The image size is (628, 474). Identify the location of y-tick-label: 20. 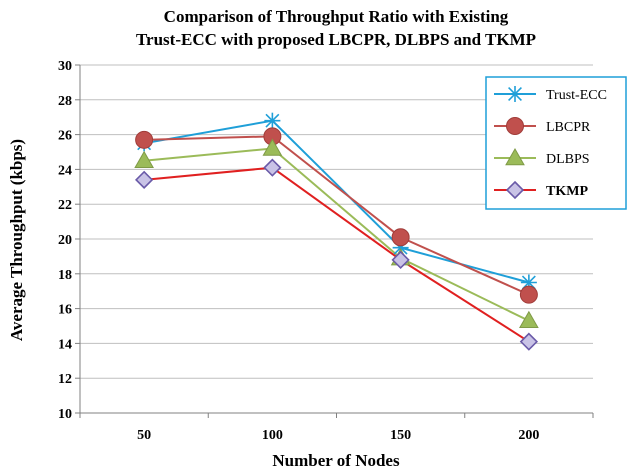
(65, 240).